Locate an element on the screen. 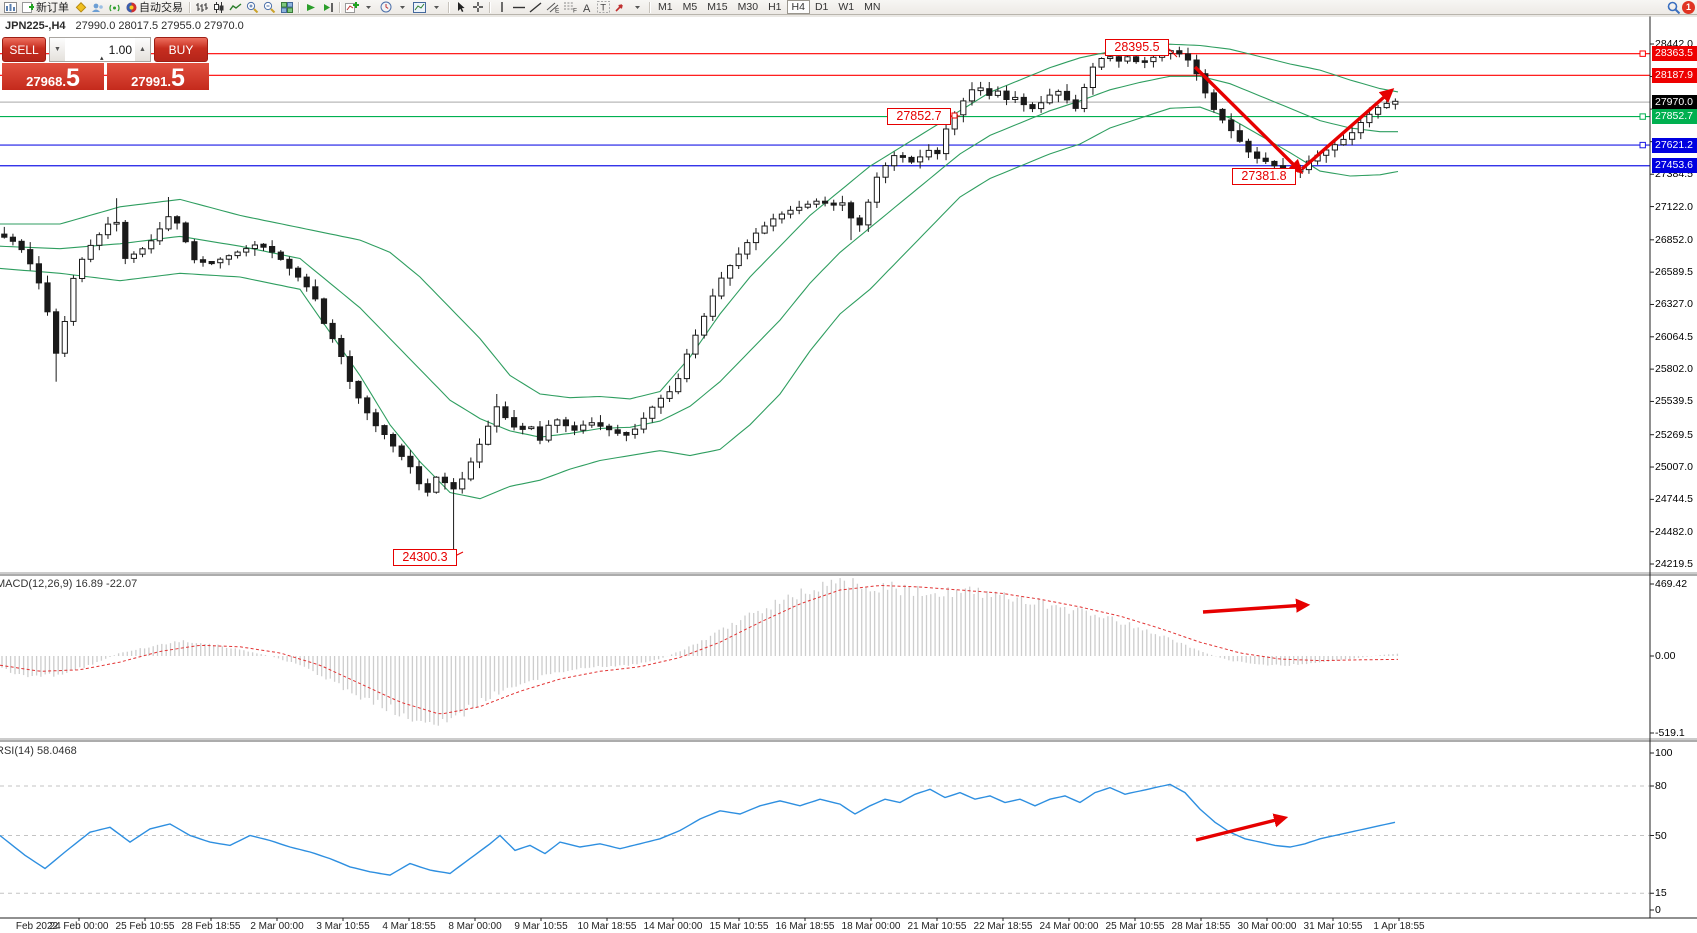 The image size is (1697, 933). chart-window-icon is located at coordinates (10, 7).